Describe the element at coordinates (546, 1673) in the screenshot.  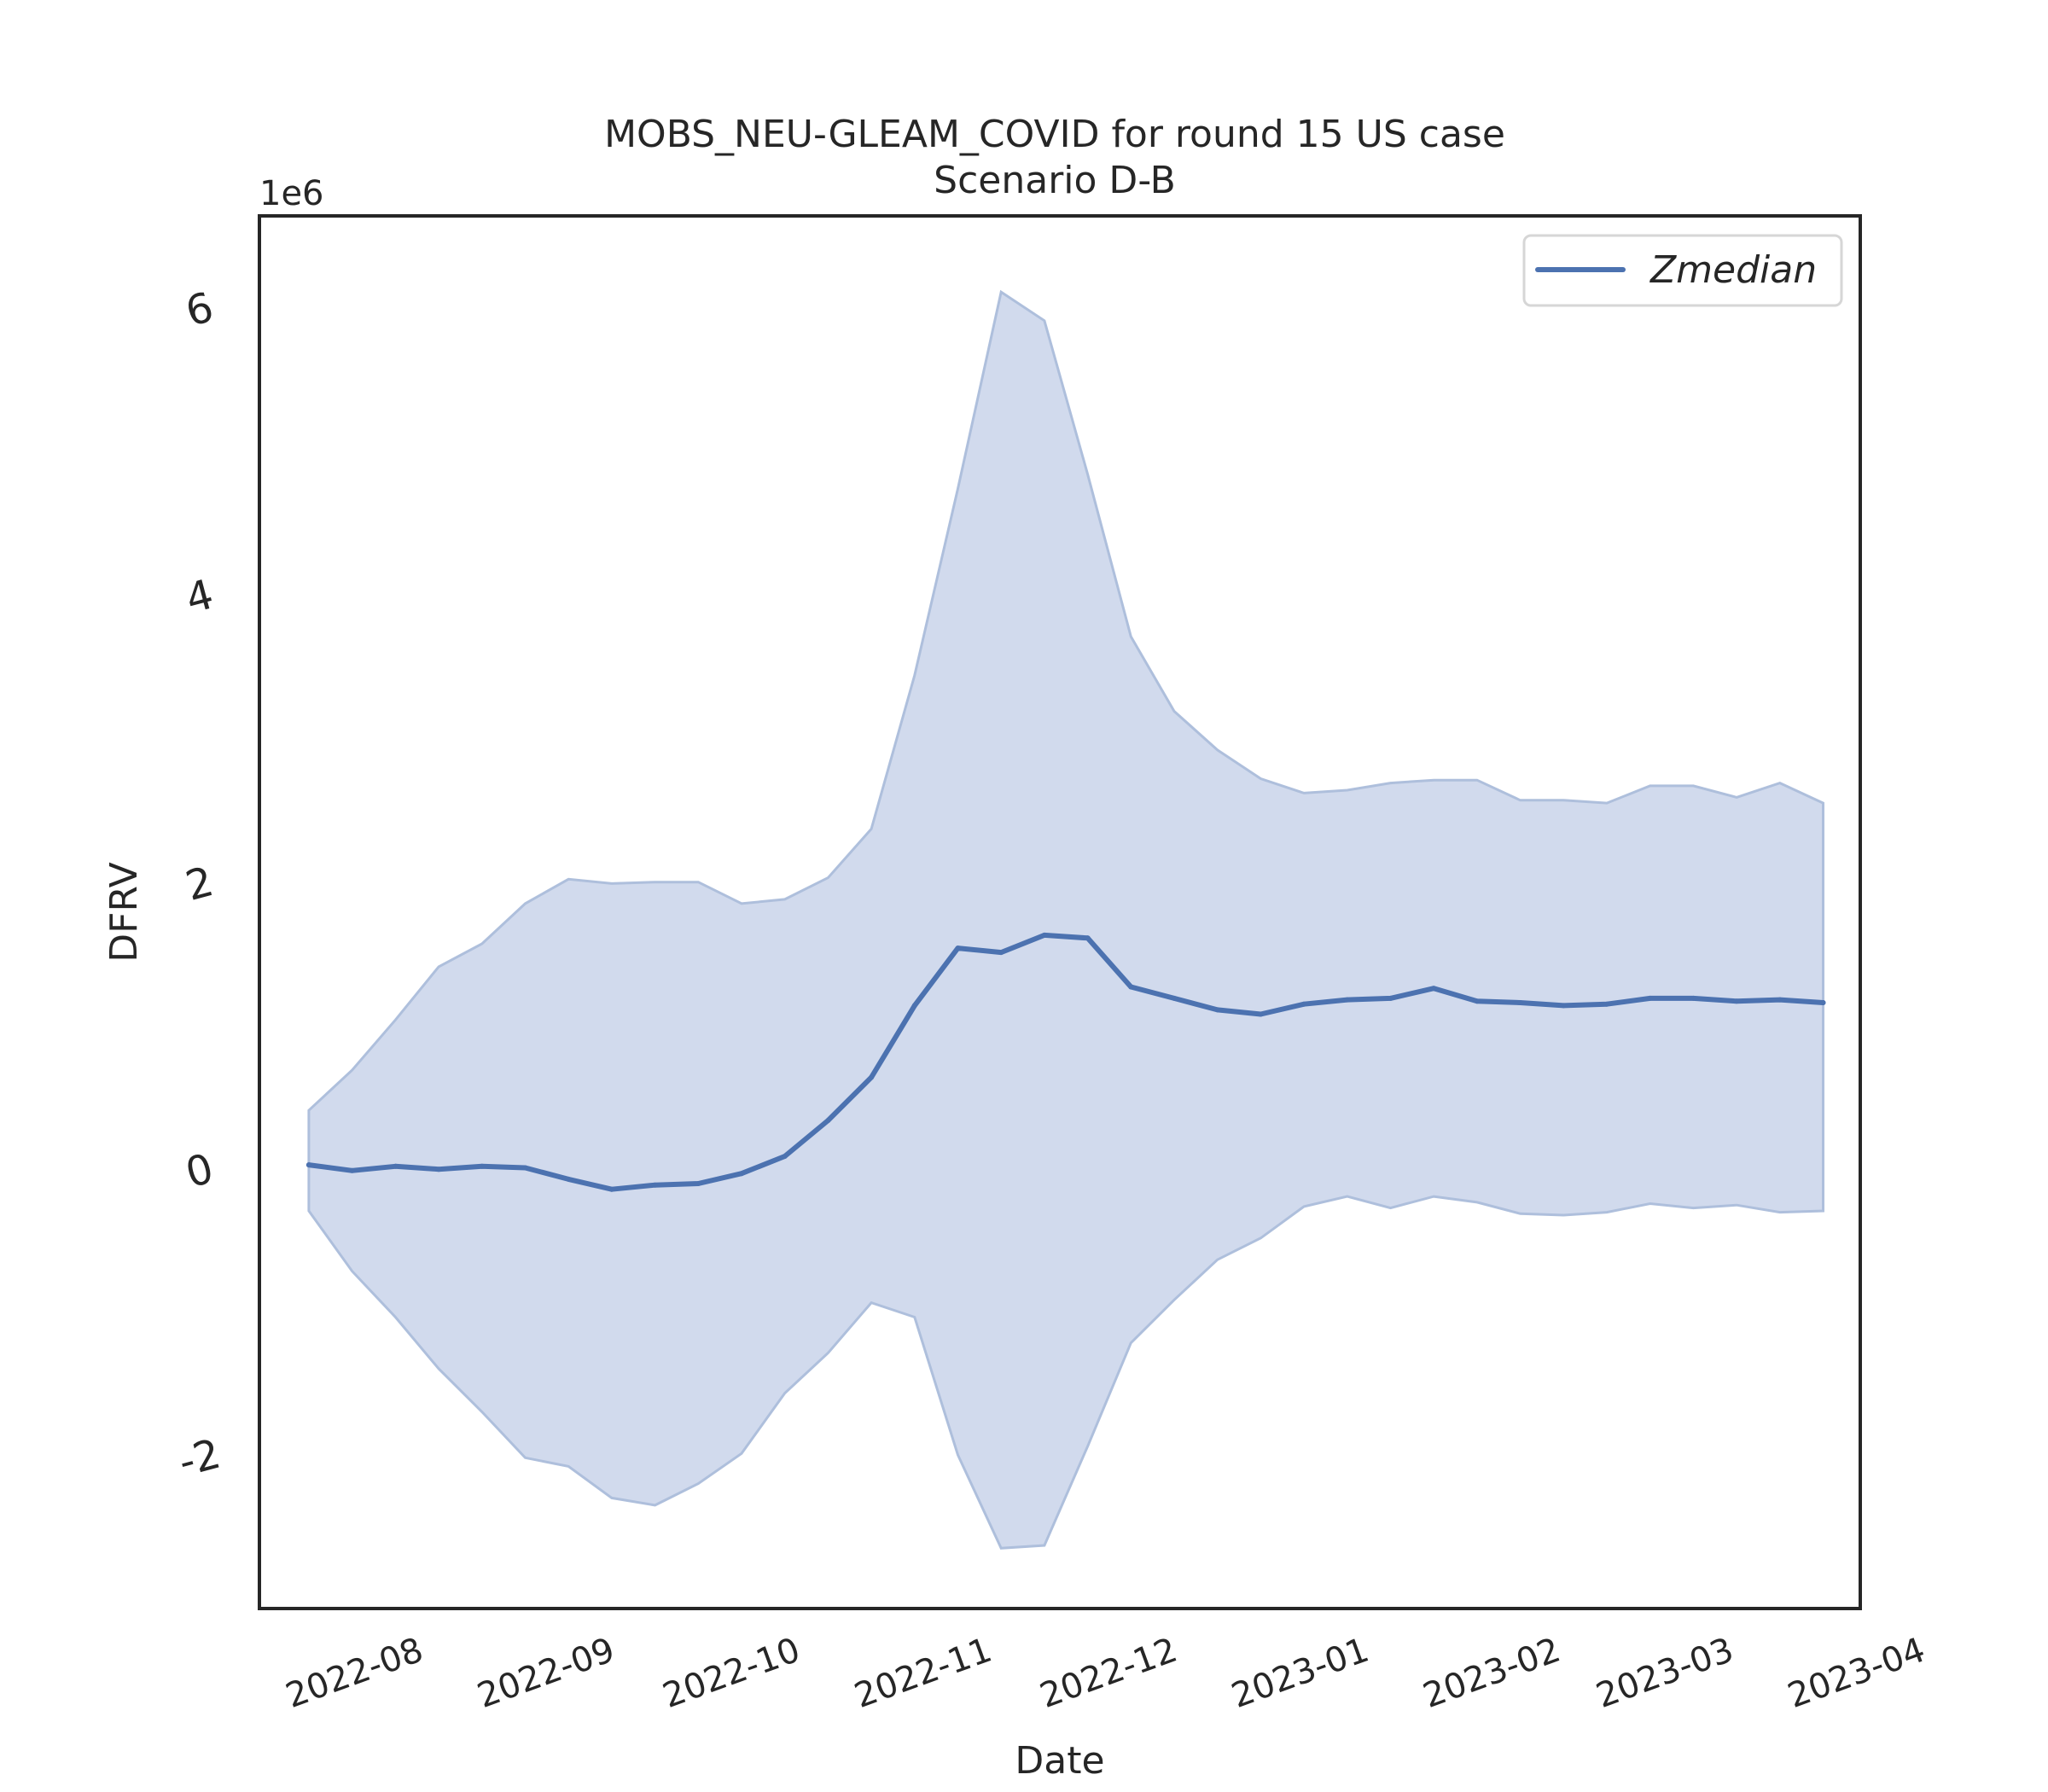
I see `x-tick-label: 2022-09` at that location.